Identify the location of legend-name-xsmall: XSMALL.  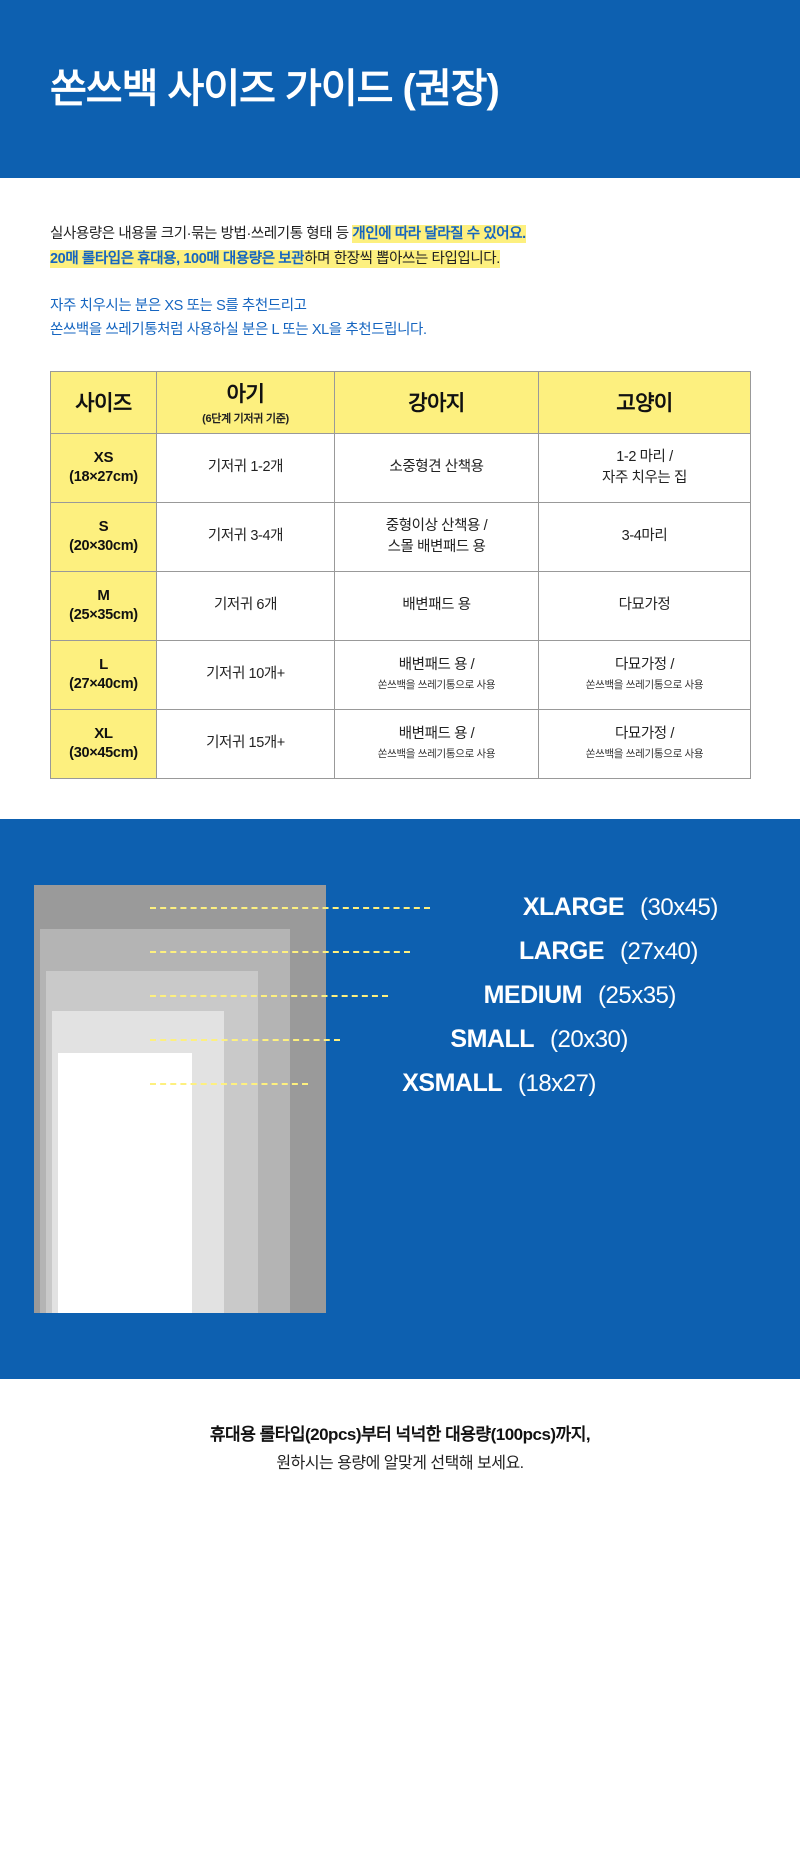
(452, 1083).